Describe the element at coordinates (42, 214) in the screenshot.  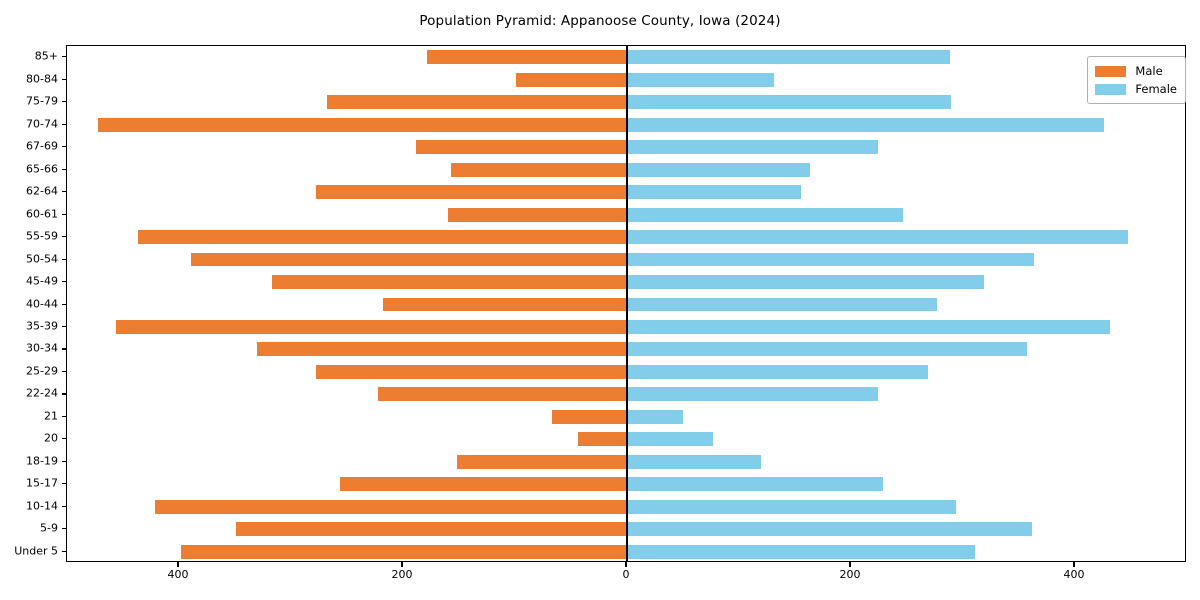
I see `y-axis-tick-label: 60-61` at that location.